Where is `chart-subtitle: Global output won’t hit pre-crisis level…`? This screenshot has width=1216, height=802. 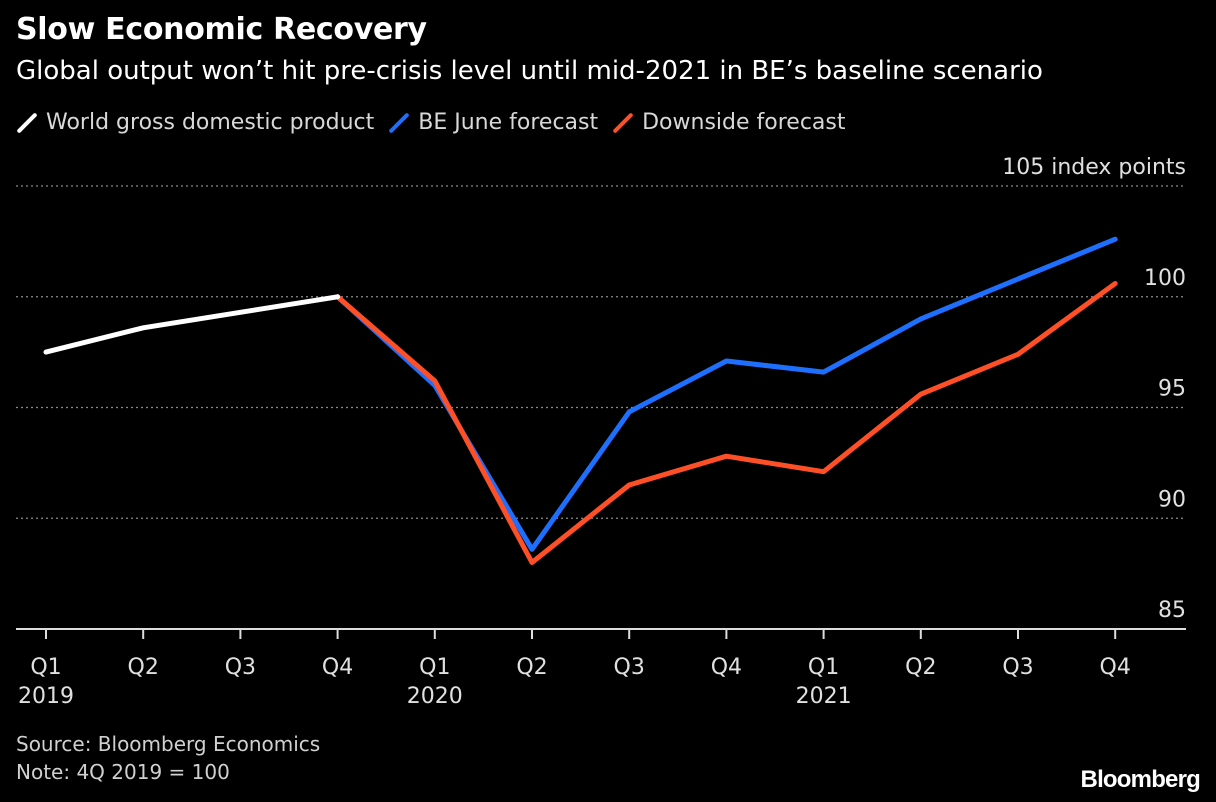
chart-subtitle: Global output won’t hit pre-crisis level… is located at coordinates (529, 71).